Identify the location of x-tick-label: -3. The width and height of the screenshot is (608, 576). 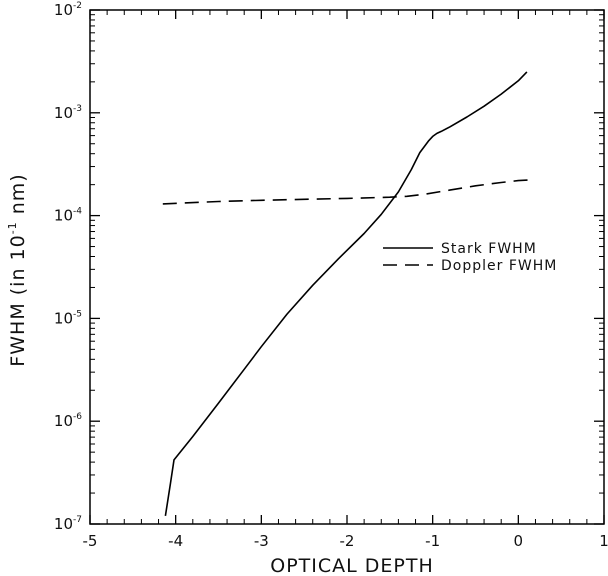
(261, 541).